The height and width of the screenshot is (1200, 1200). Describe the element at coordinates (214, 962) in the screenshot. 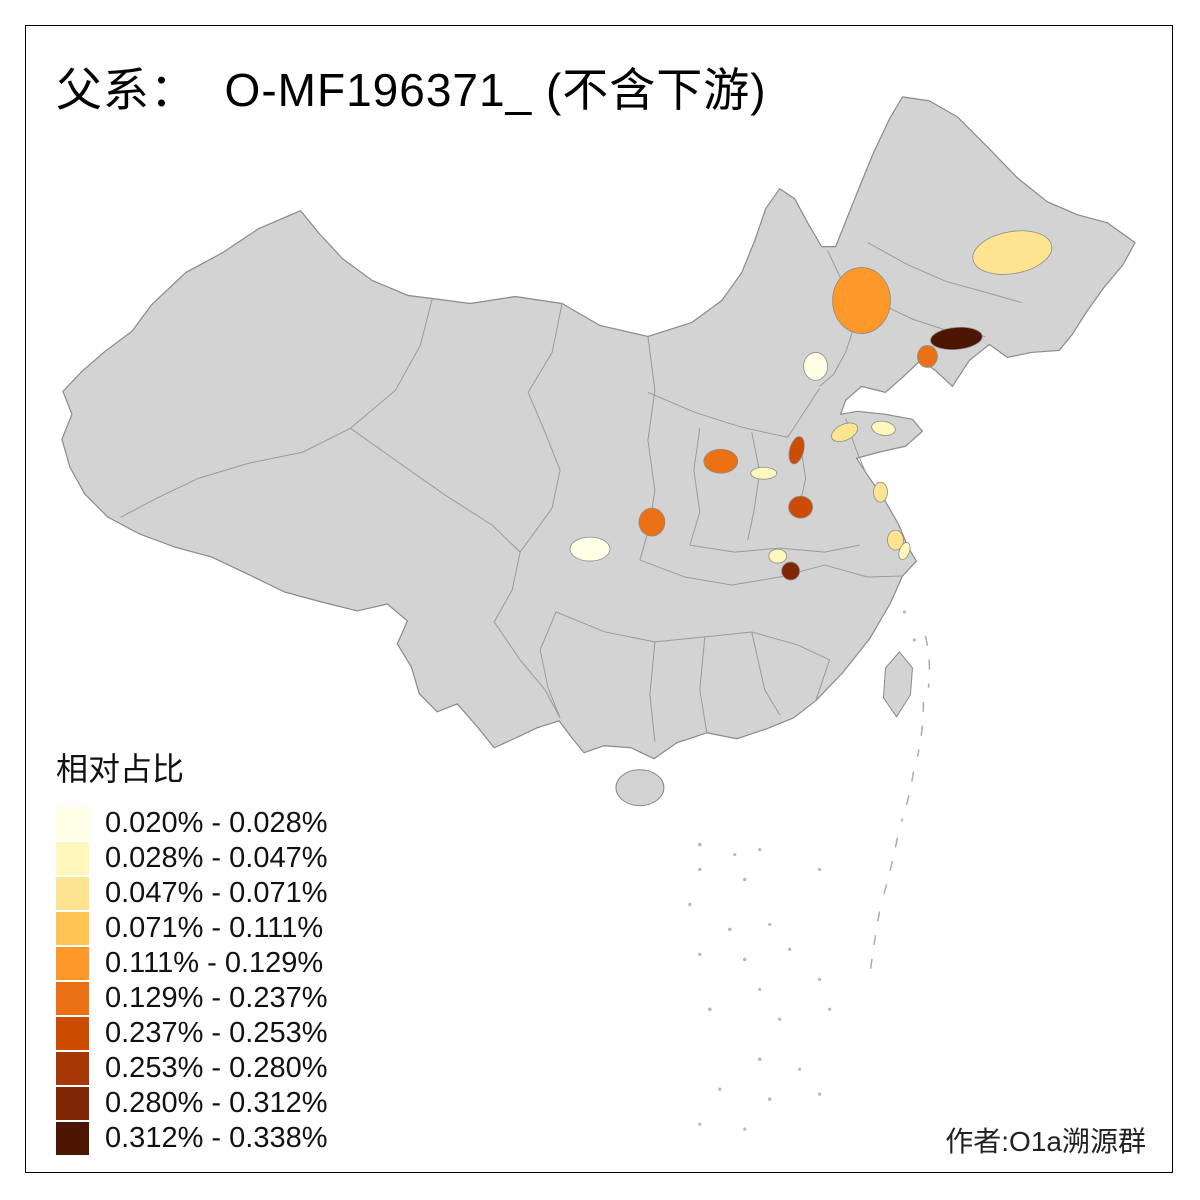

I see `legend-label: 0.111% - 0.129%` at that location.